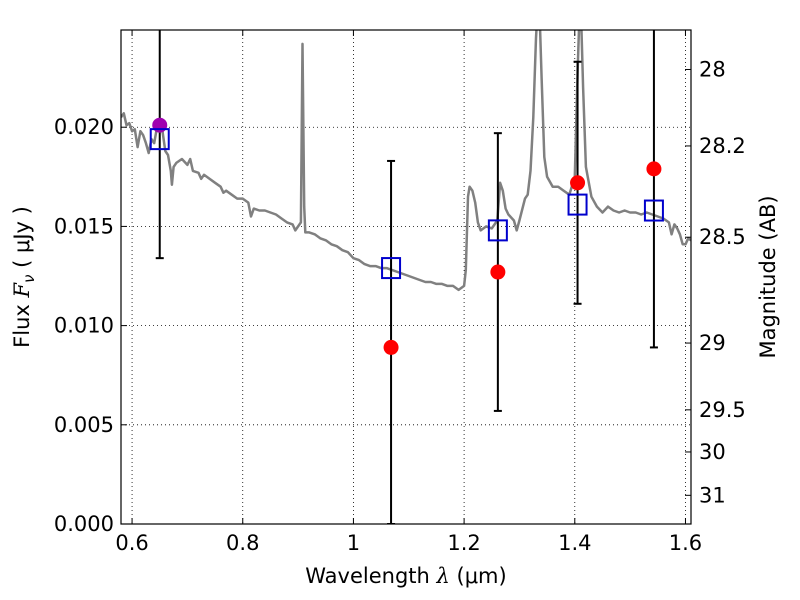 The image size is (800, 600). I want to click on mag-tick-label: 30, so click(712, 452).